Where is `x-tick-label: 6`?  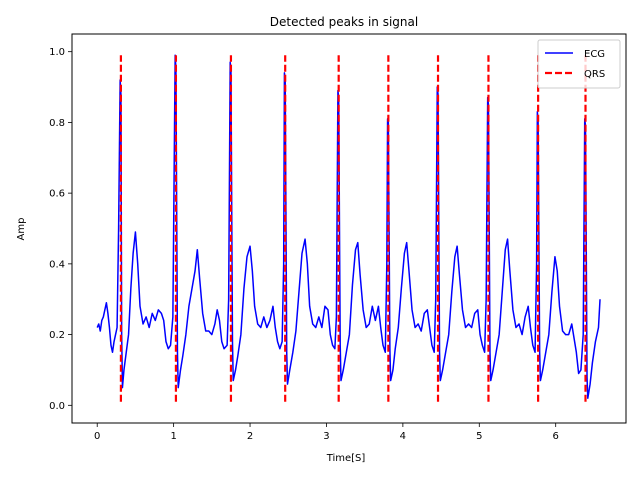
x-tick-label: 6 is located at coordinates (556, 436).